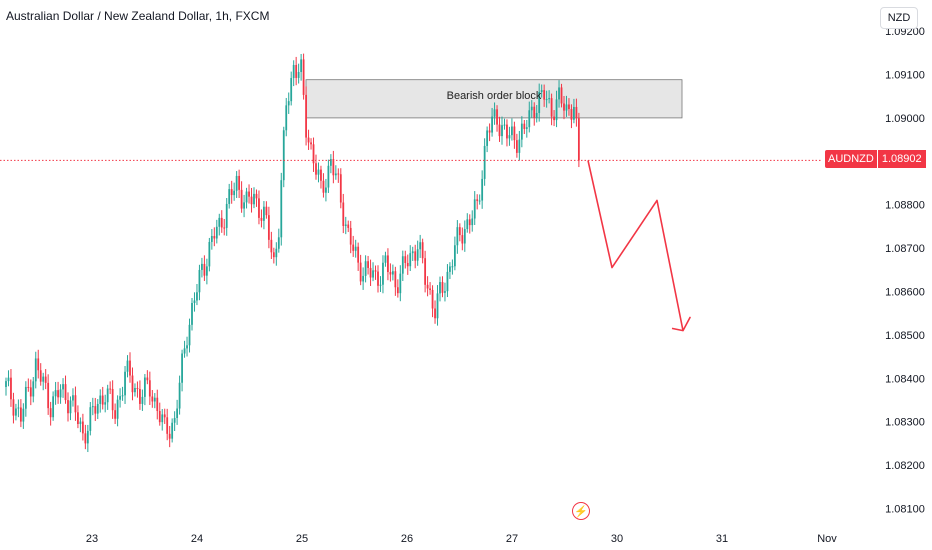  I want to click on projection-arrow, so click(639, 246).